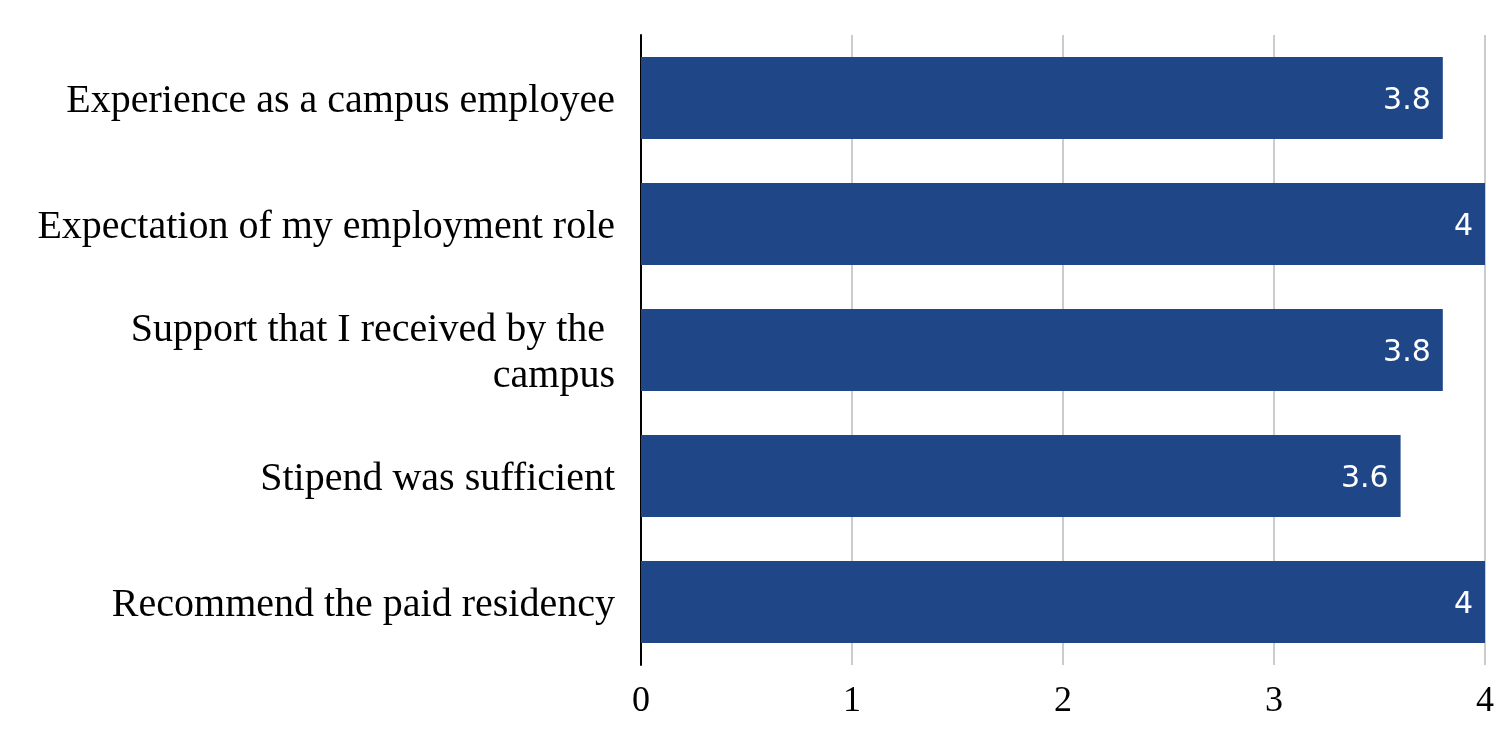 This screenshot has height=730, width=1499. What do you see at coordinates (372, 350) in the screenshot?
I see `y-tick-label: Support that I received by the campus` at bounding box center [372, 350].